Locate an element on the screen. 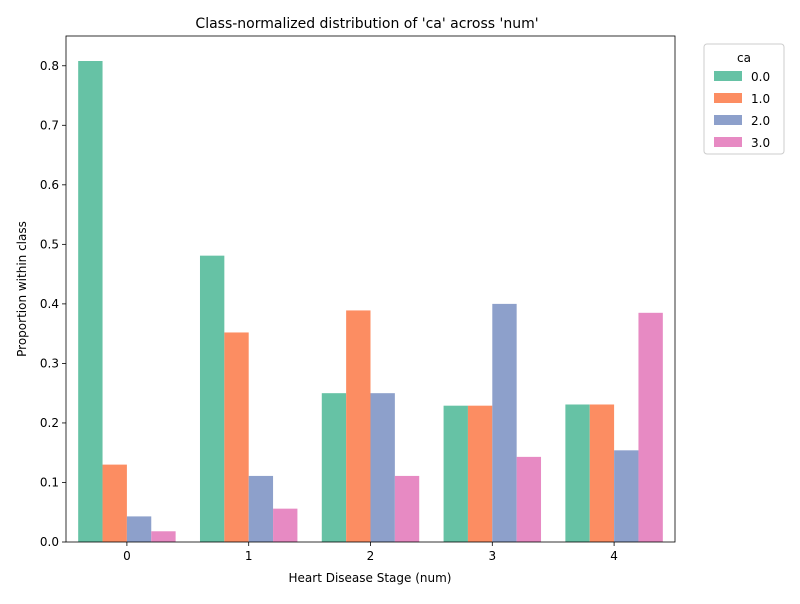  y-tick-label: 0.1 is located at coordinates (49, 482).